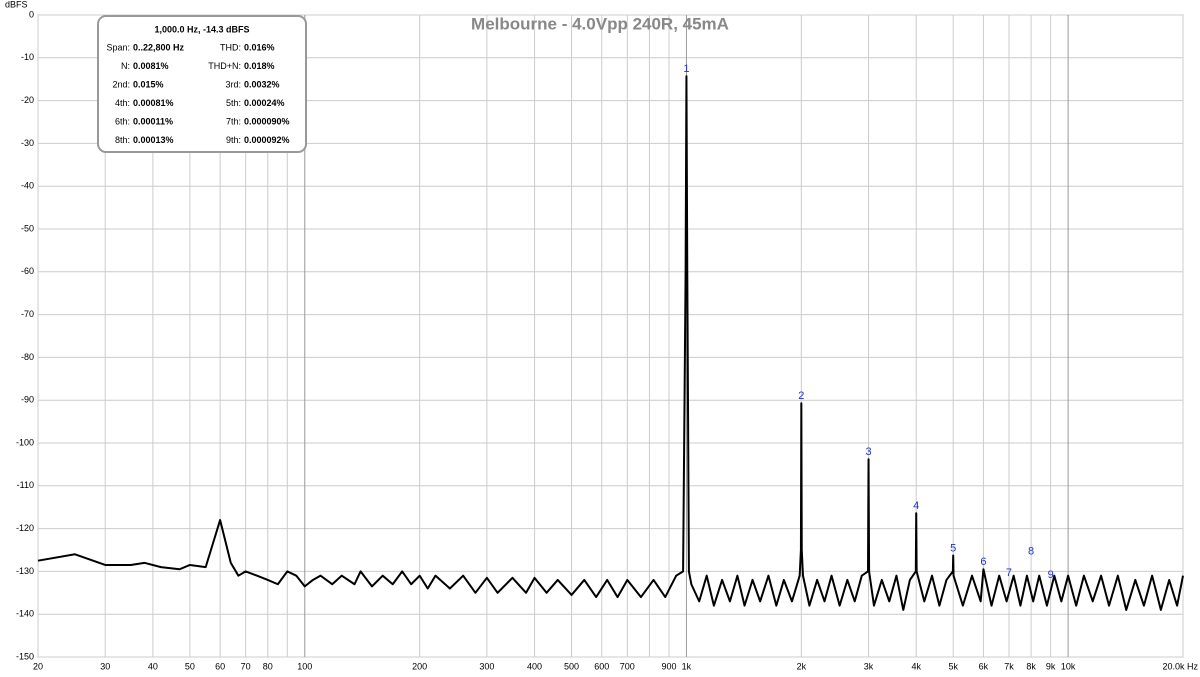 This screenshot has width=1200, height=677. What do you see at coordinates (153, 103) in the screenshot?
I see `info-value: 0.00081%` at bounding box center [153, 103].